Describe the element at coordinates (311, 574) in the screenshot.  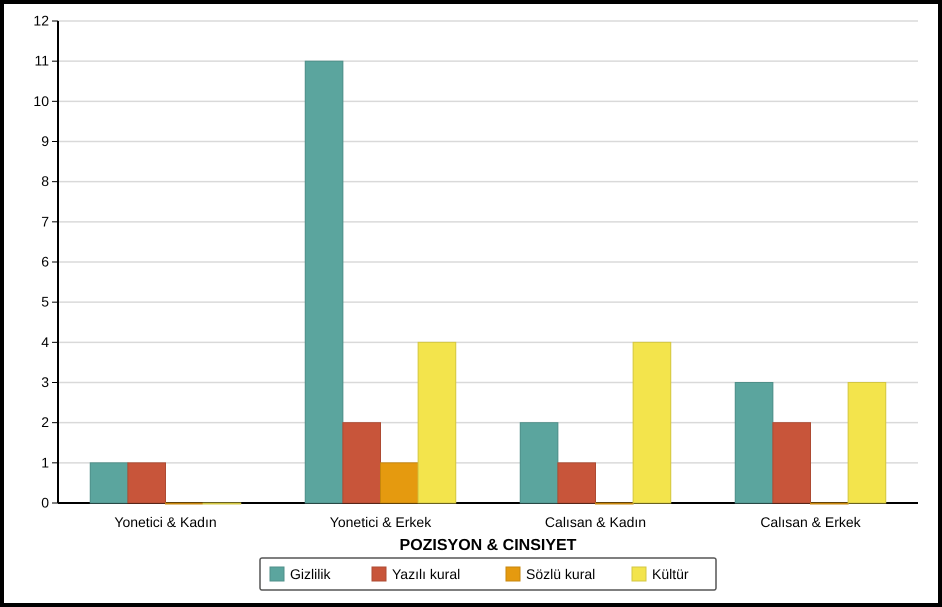
I see `legend-label: Gizlilik` at that location.